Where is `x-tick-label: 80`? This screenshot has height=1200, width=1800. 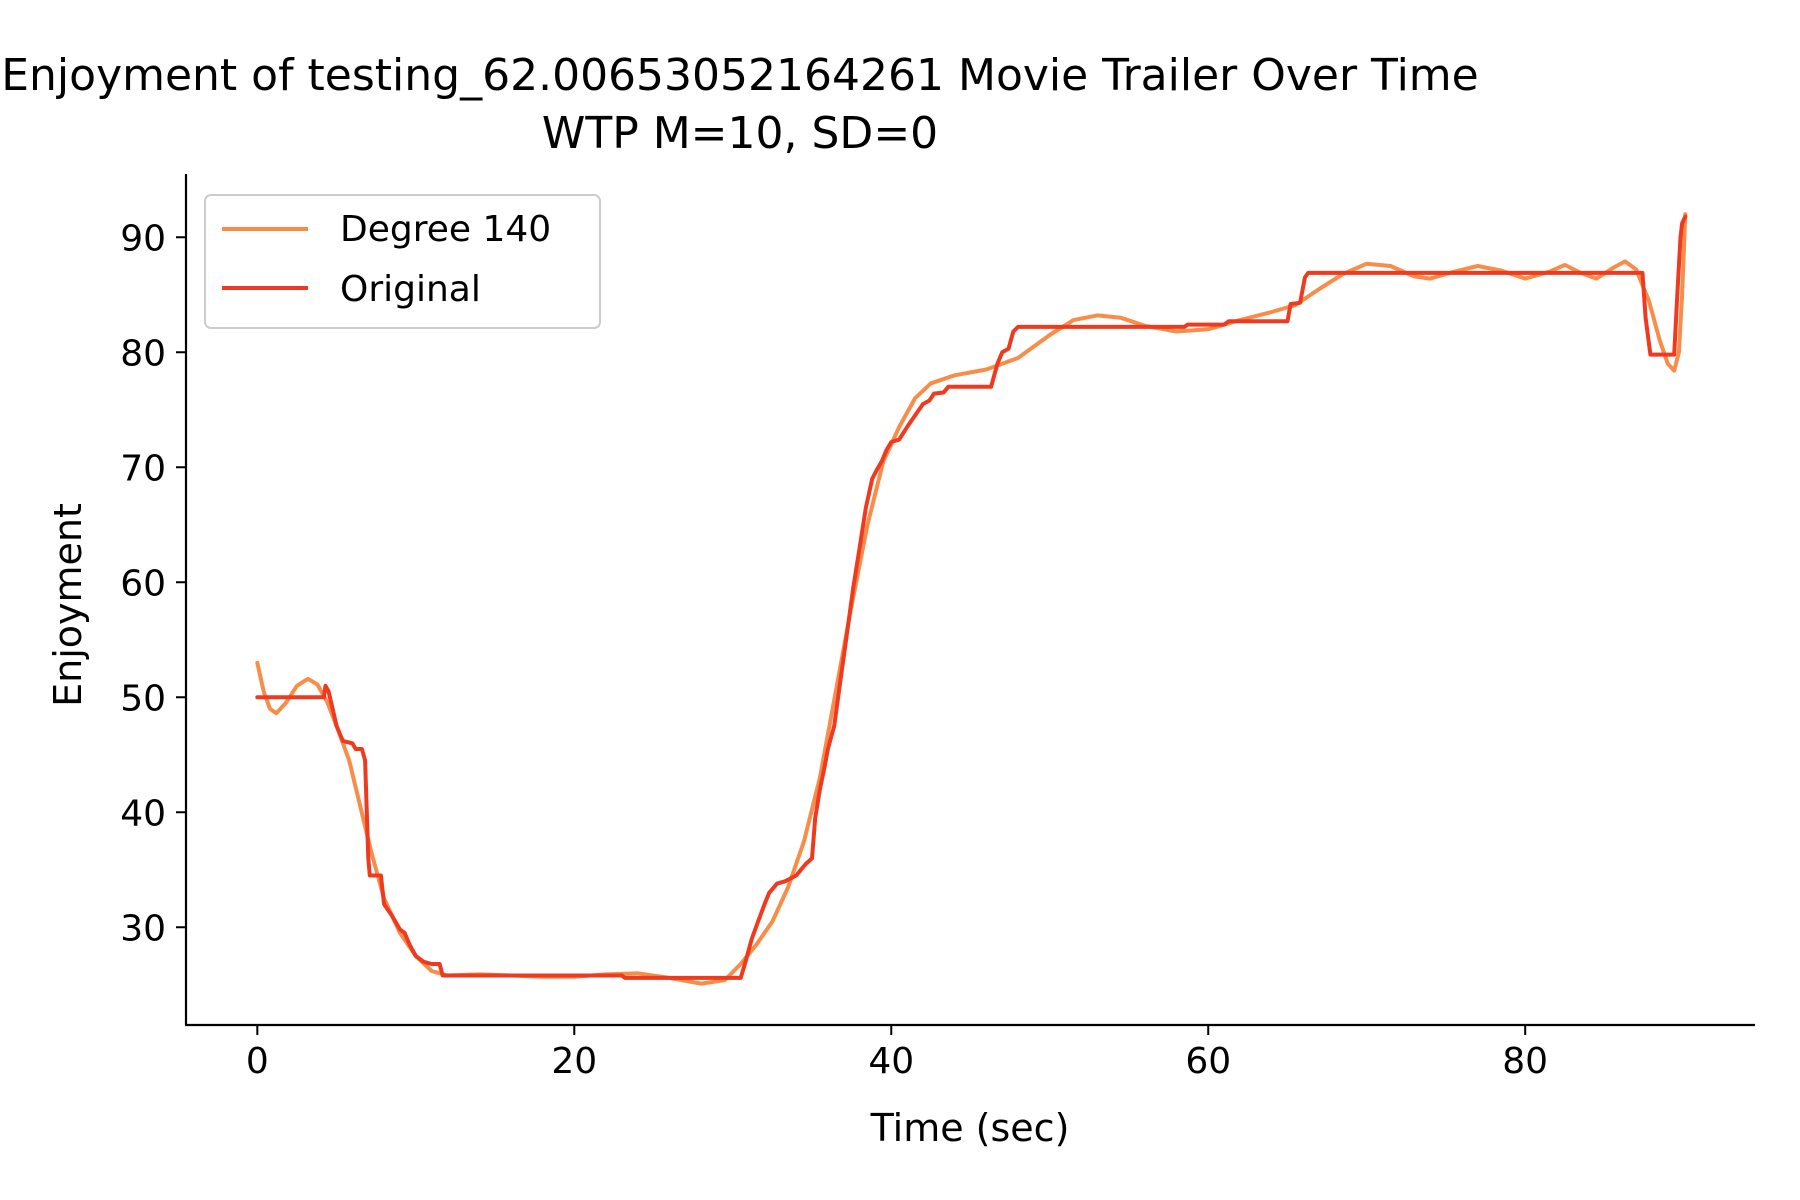
x-tick-label: 80 is located at coordinates (1525, 1061).